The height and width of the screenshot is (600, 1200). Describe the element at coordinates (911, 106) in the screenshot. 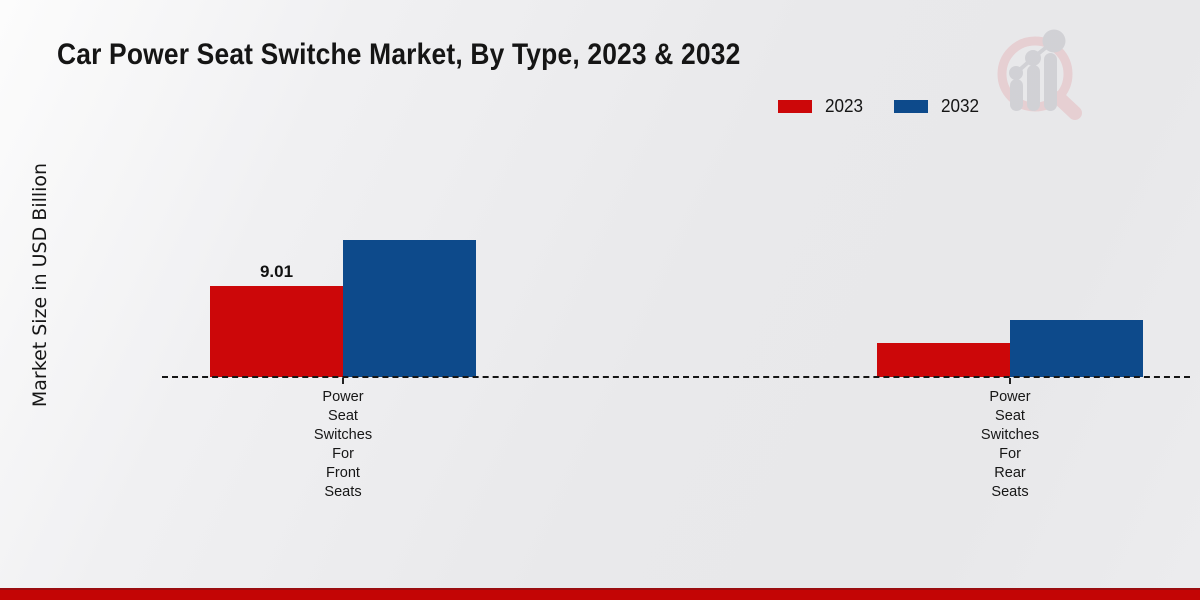

I see `legend-swatch-2032` at that location.